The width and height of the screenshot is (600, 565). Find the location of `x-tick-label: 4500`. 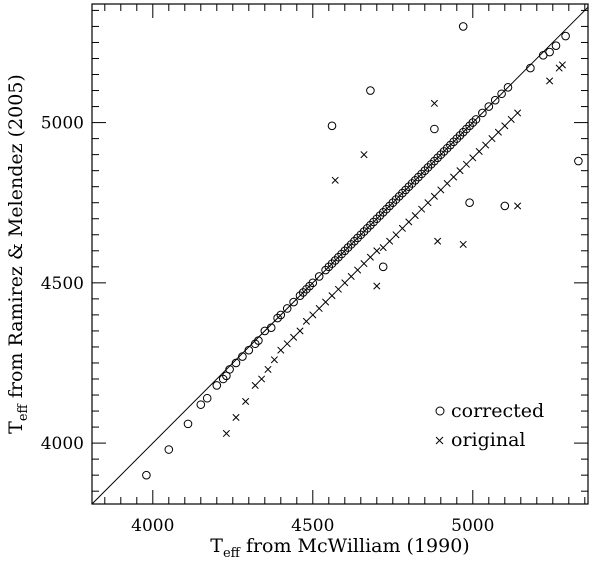

x-tick-label: 4500 is located at coordinates (312, 526).